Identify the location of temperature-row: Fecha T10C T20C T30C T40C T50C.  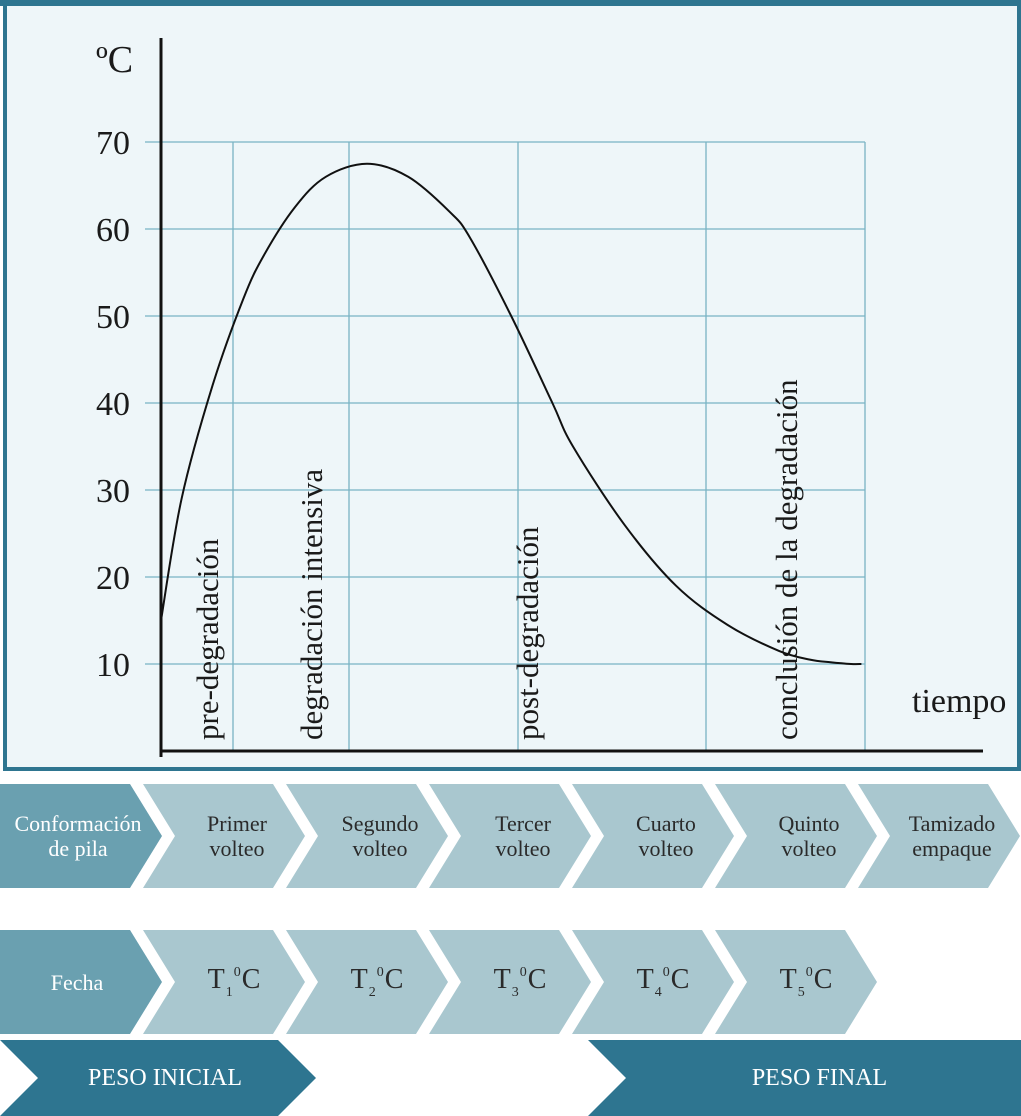
(510, 982).